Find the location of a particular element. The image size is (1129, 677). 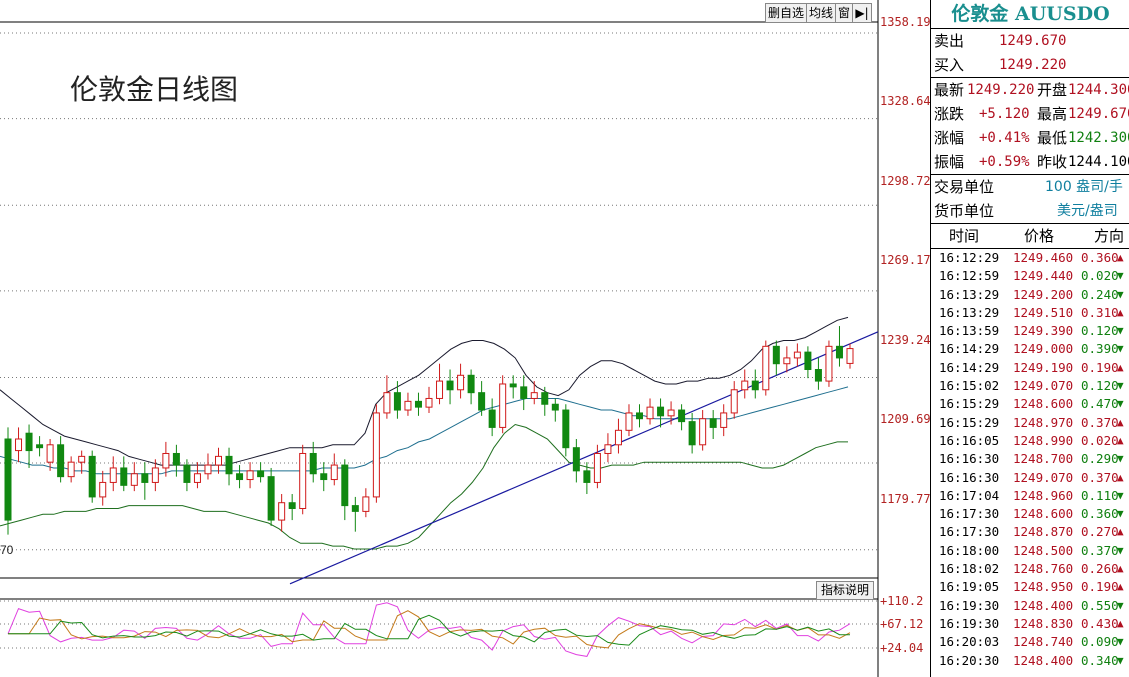

table-row: 16:14:29 1249.190 0.190 ▲ is located at coordinates (1030, 368).